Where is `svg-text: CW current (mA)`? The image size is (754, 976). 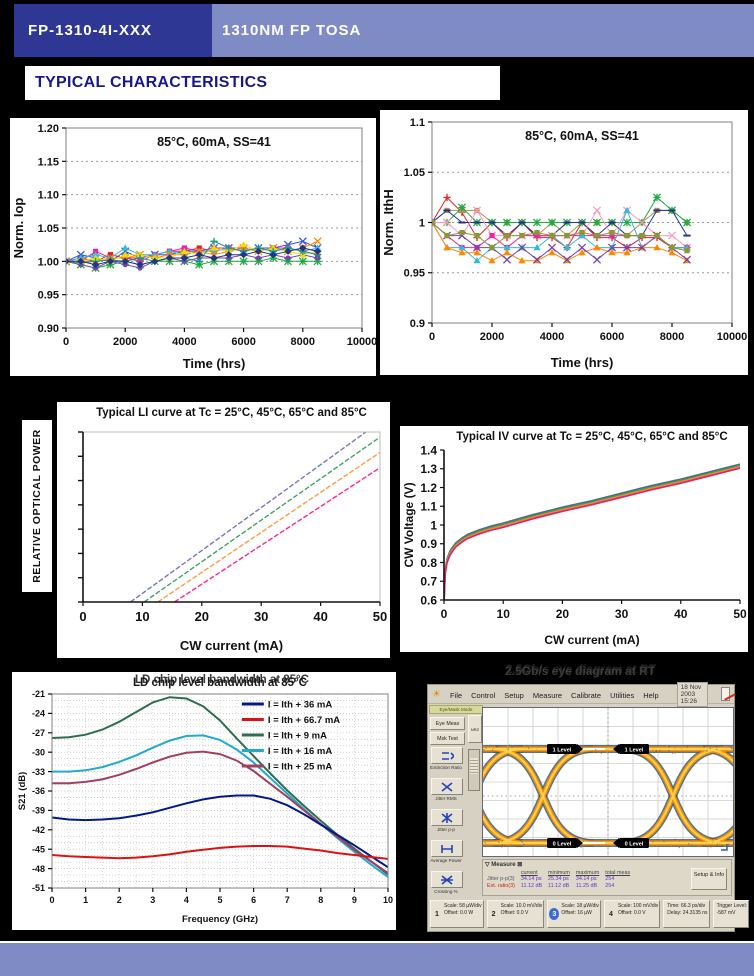 svg-text: CW current (mA) is located at coordinates (591, 640).